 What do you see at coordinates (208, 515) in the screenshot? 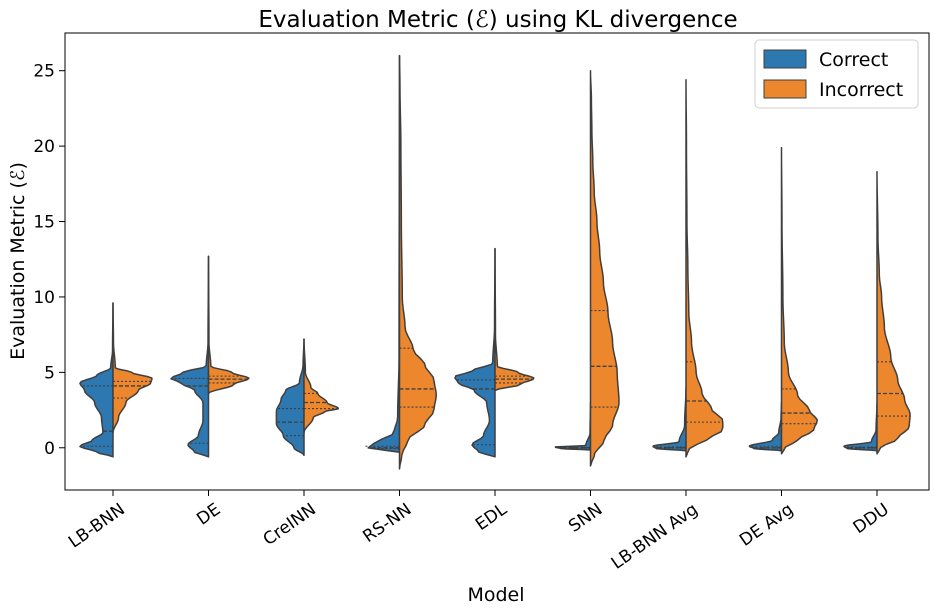
I see `x-tick-label-de: DE` at bounding box center [208, 515].